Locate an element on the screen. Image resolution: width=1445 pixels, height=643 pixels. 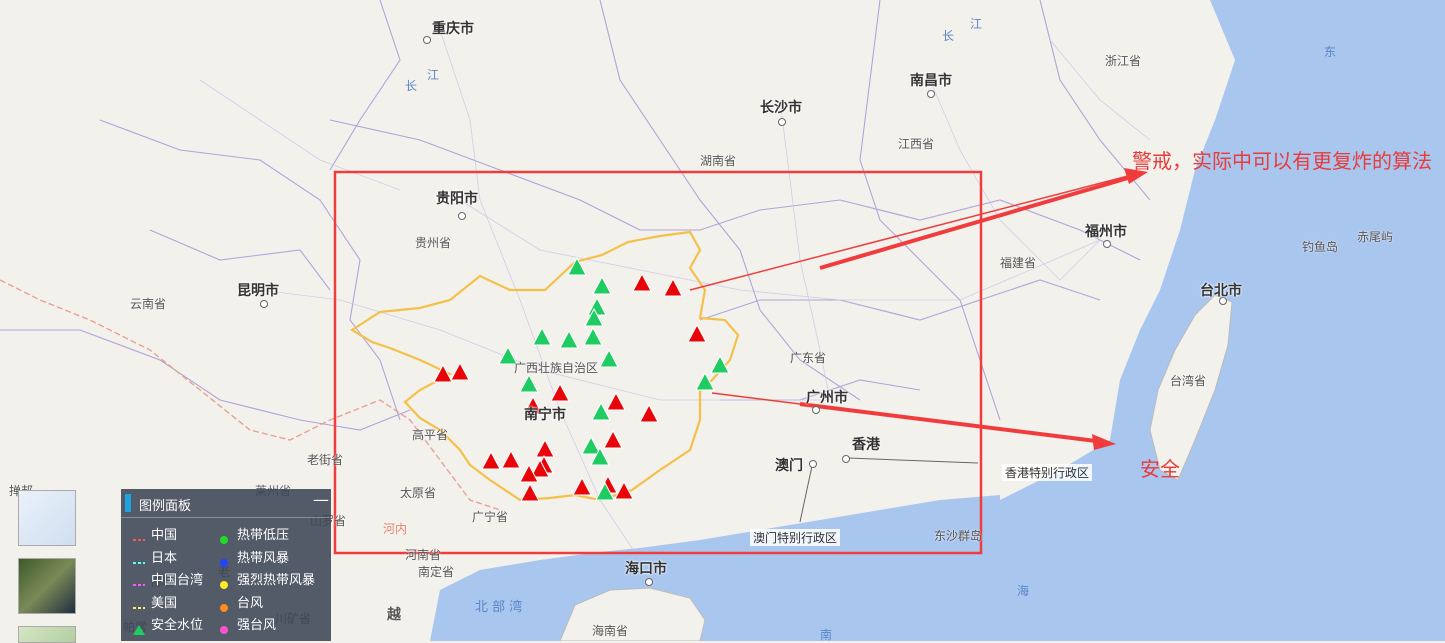
legend-accent-bar is located at coordinates (128, 503).